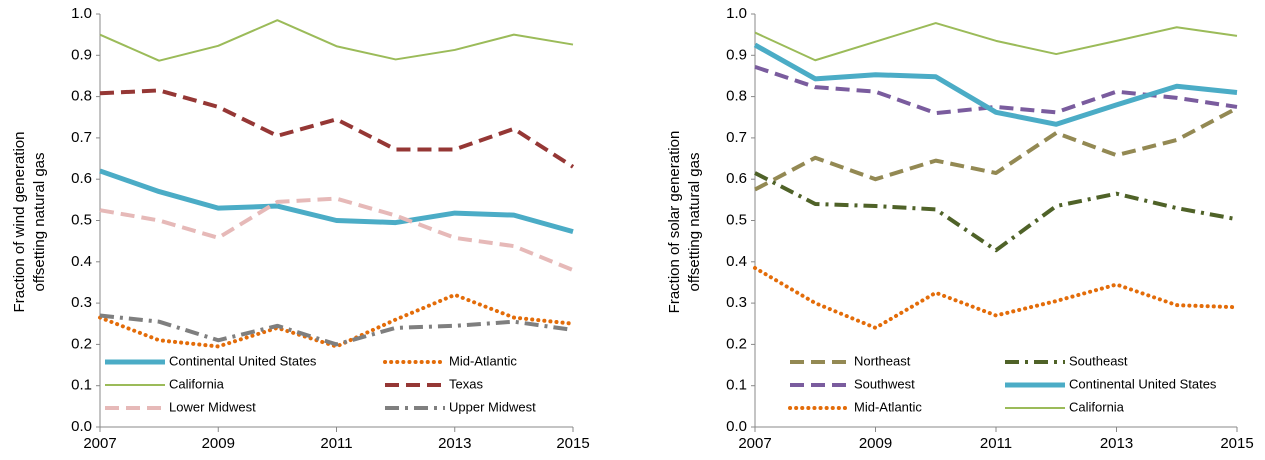  Describe the element at coordinates (466, 383) in the screenshot. I see `legend-label: Texas` at that location.